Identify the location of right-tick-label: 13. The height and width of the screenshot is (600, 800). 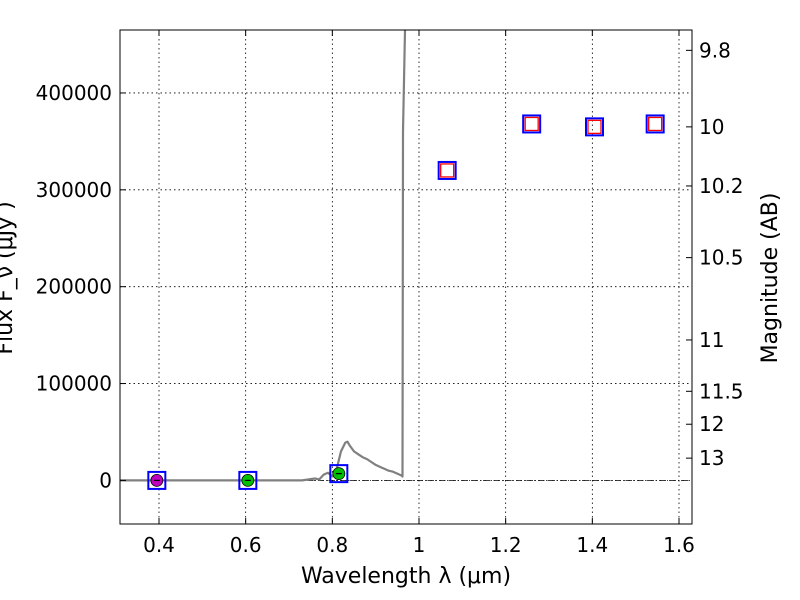
(711, 458).